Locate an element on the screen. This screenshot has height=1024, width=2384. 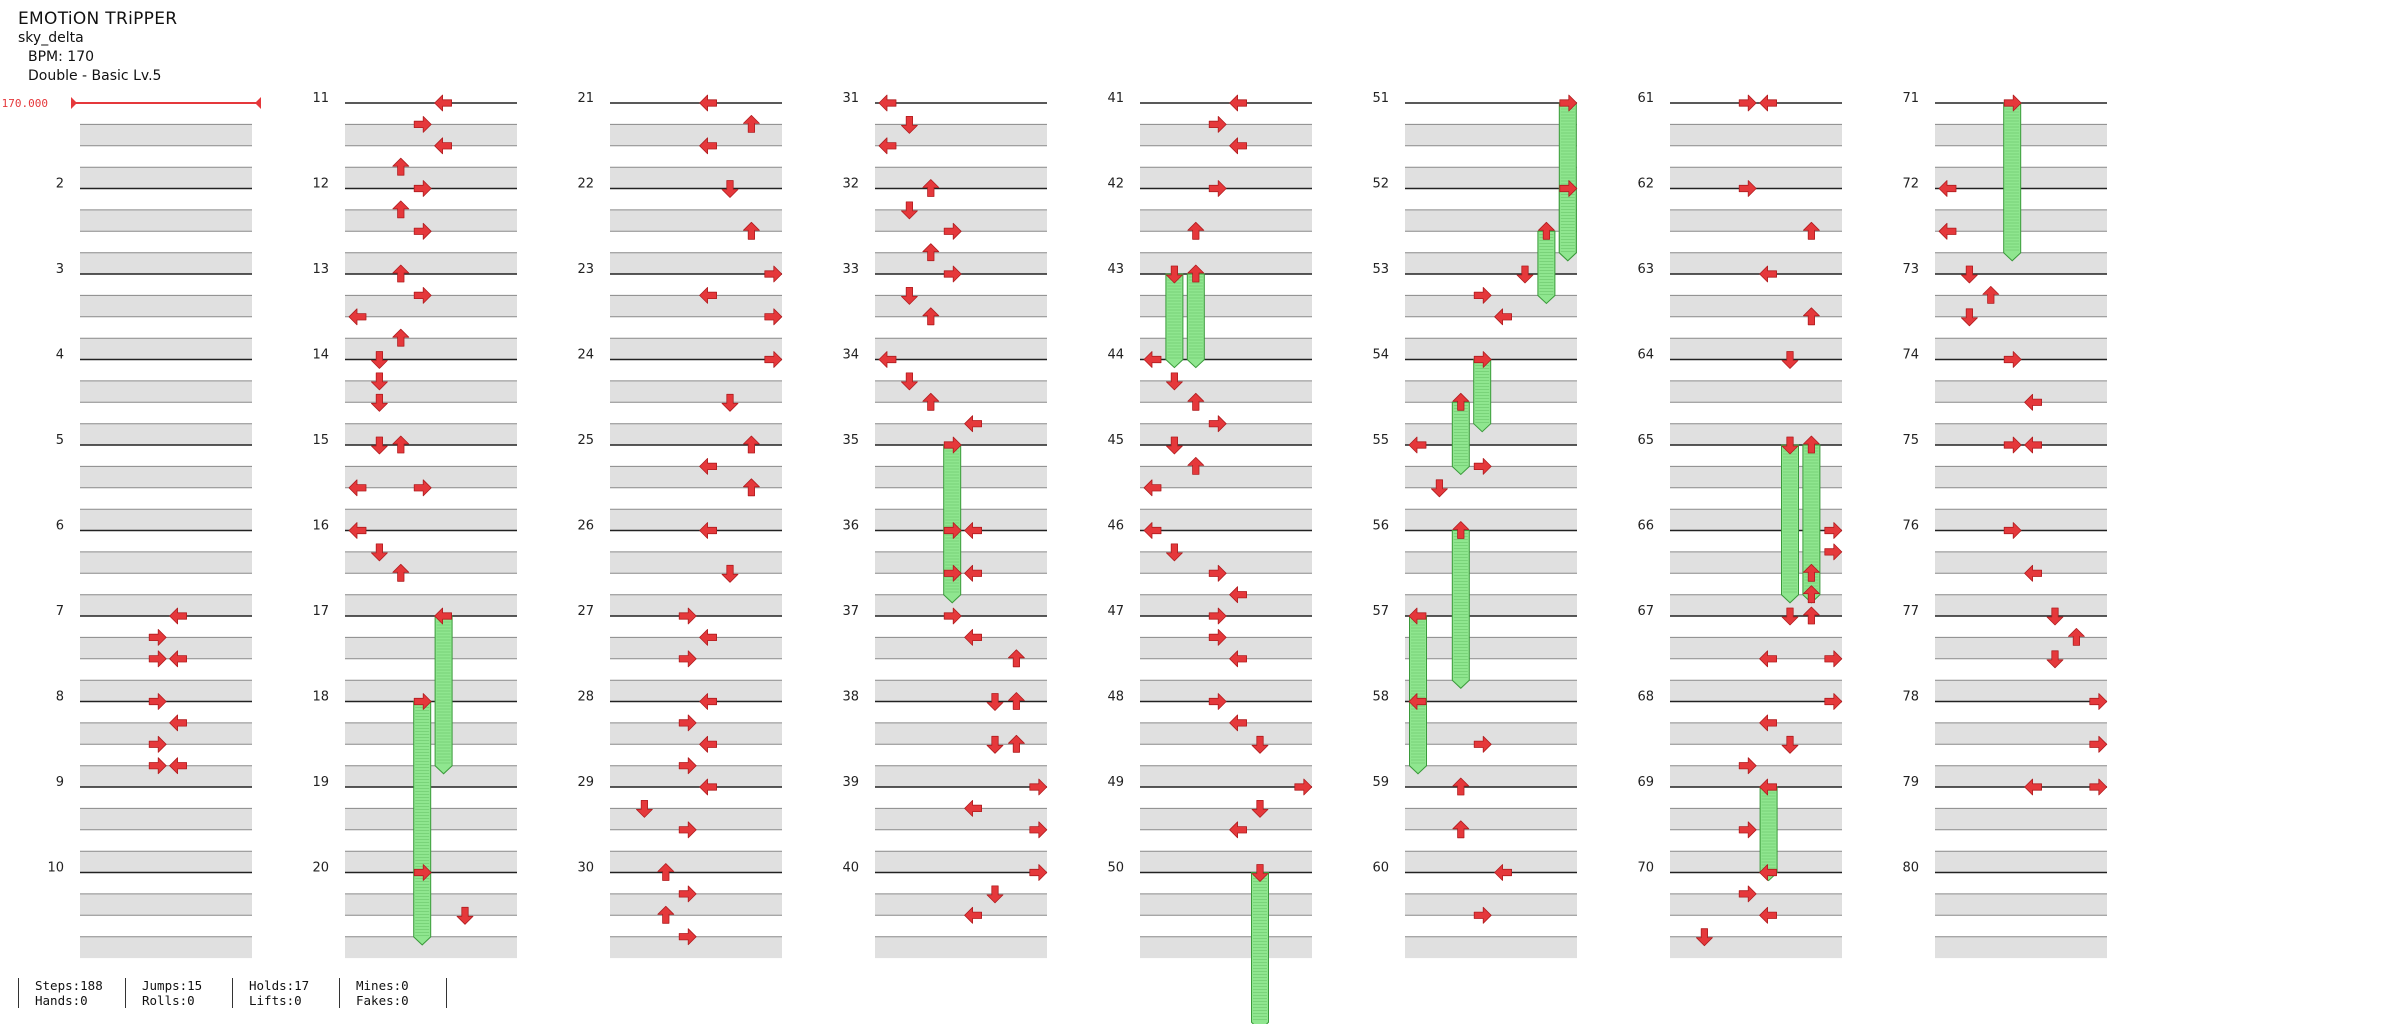
measure-block: 28 is located at coordinates (679, 739).